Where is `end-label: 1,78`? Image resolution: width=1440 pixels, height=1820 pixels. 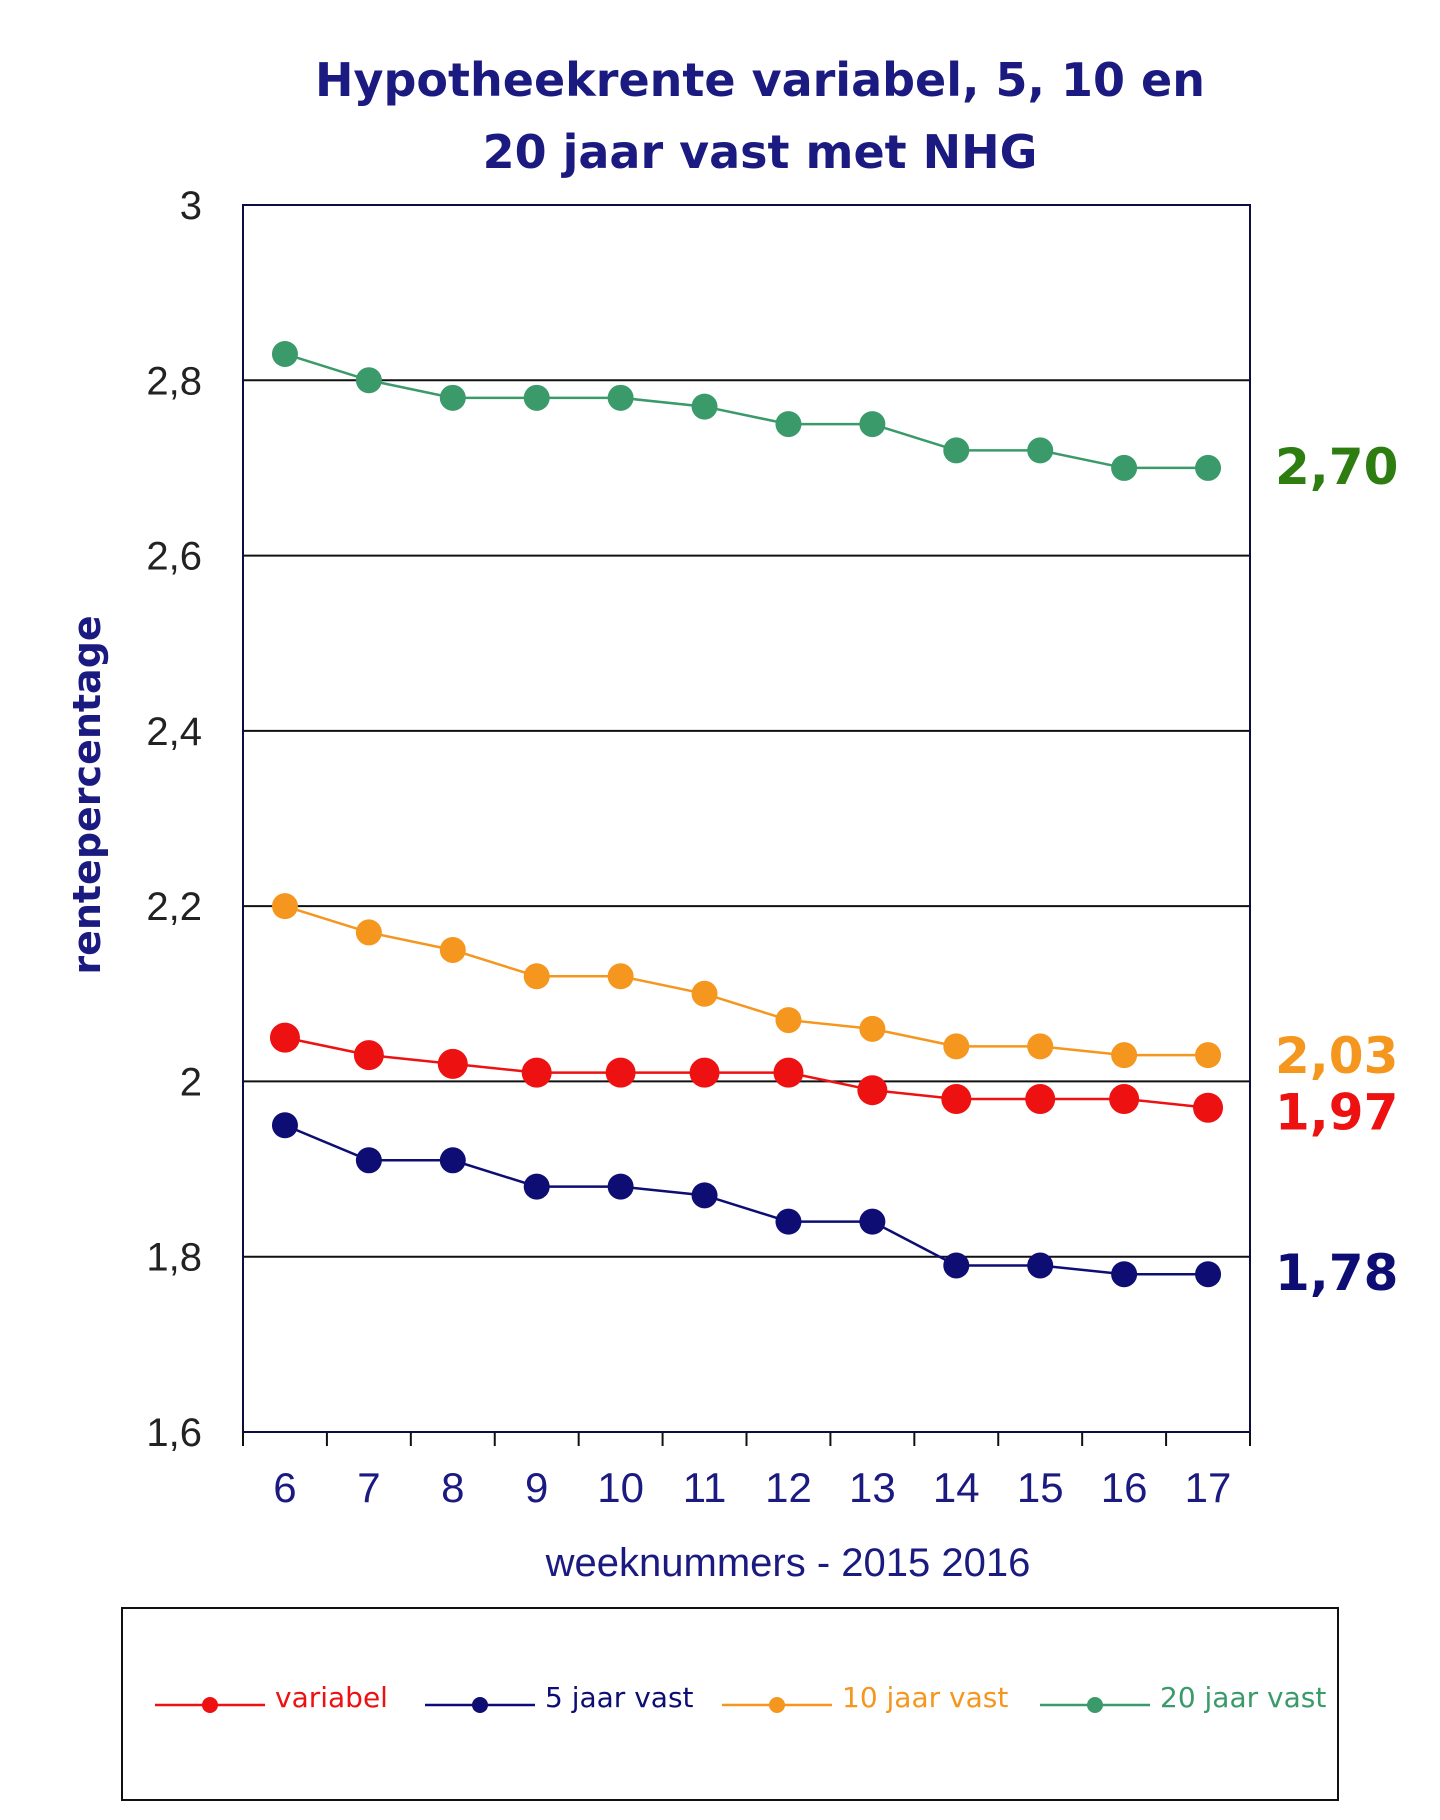 end-label: 1,78 is located at coordinates (1336, 1273).